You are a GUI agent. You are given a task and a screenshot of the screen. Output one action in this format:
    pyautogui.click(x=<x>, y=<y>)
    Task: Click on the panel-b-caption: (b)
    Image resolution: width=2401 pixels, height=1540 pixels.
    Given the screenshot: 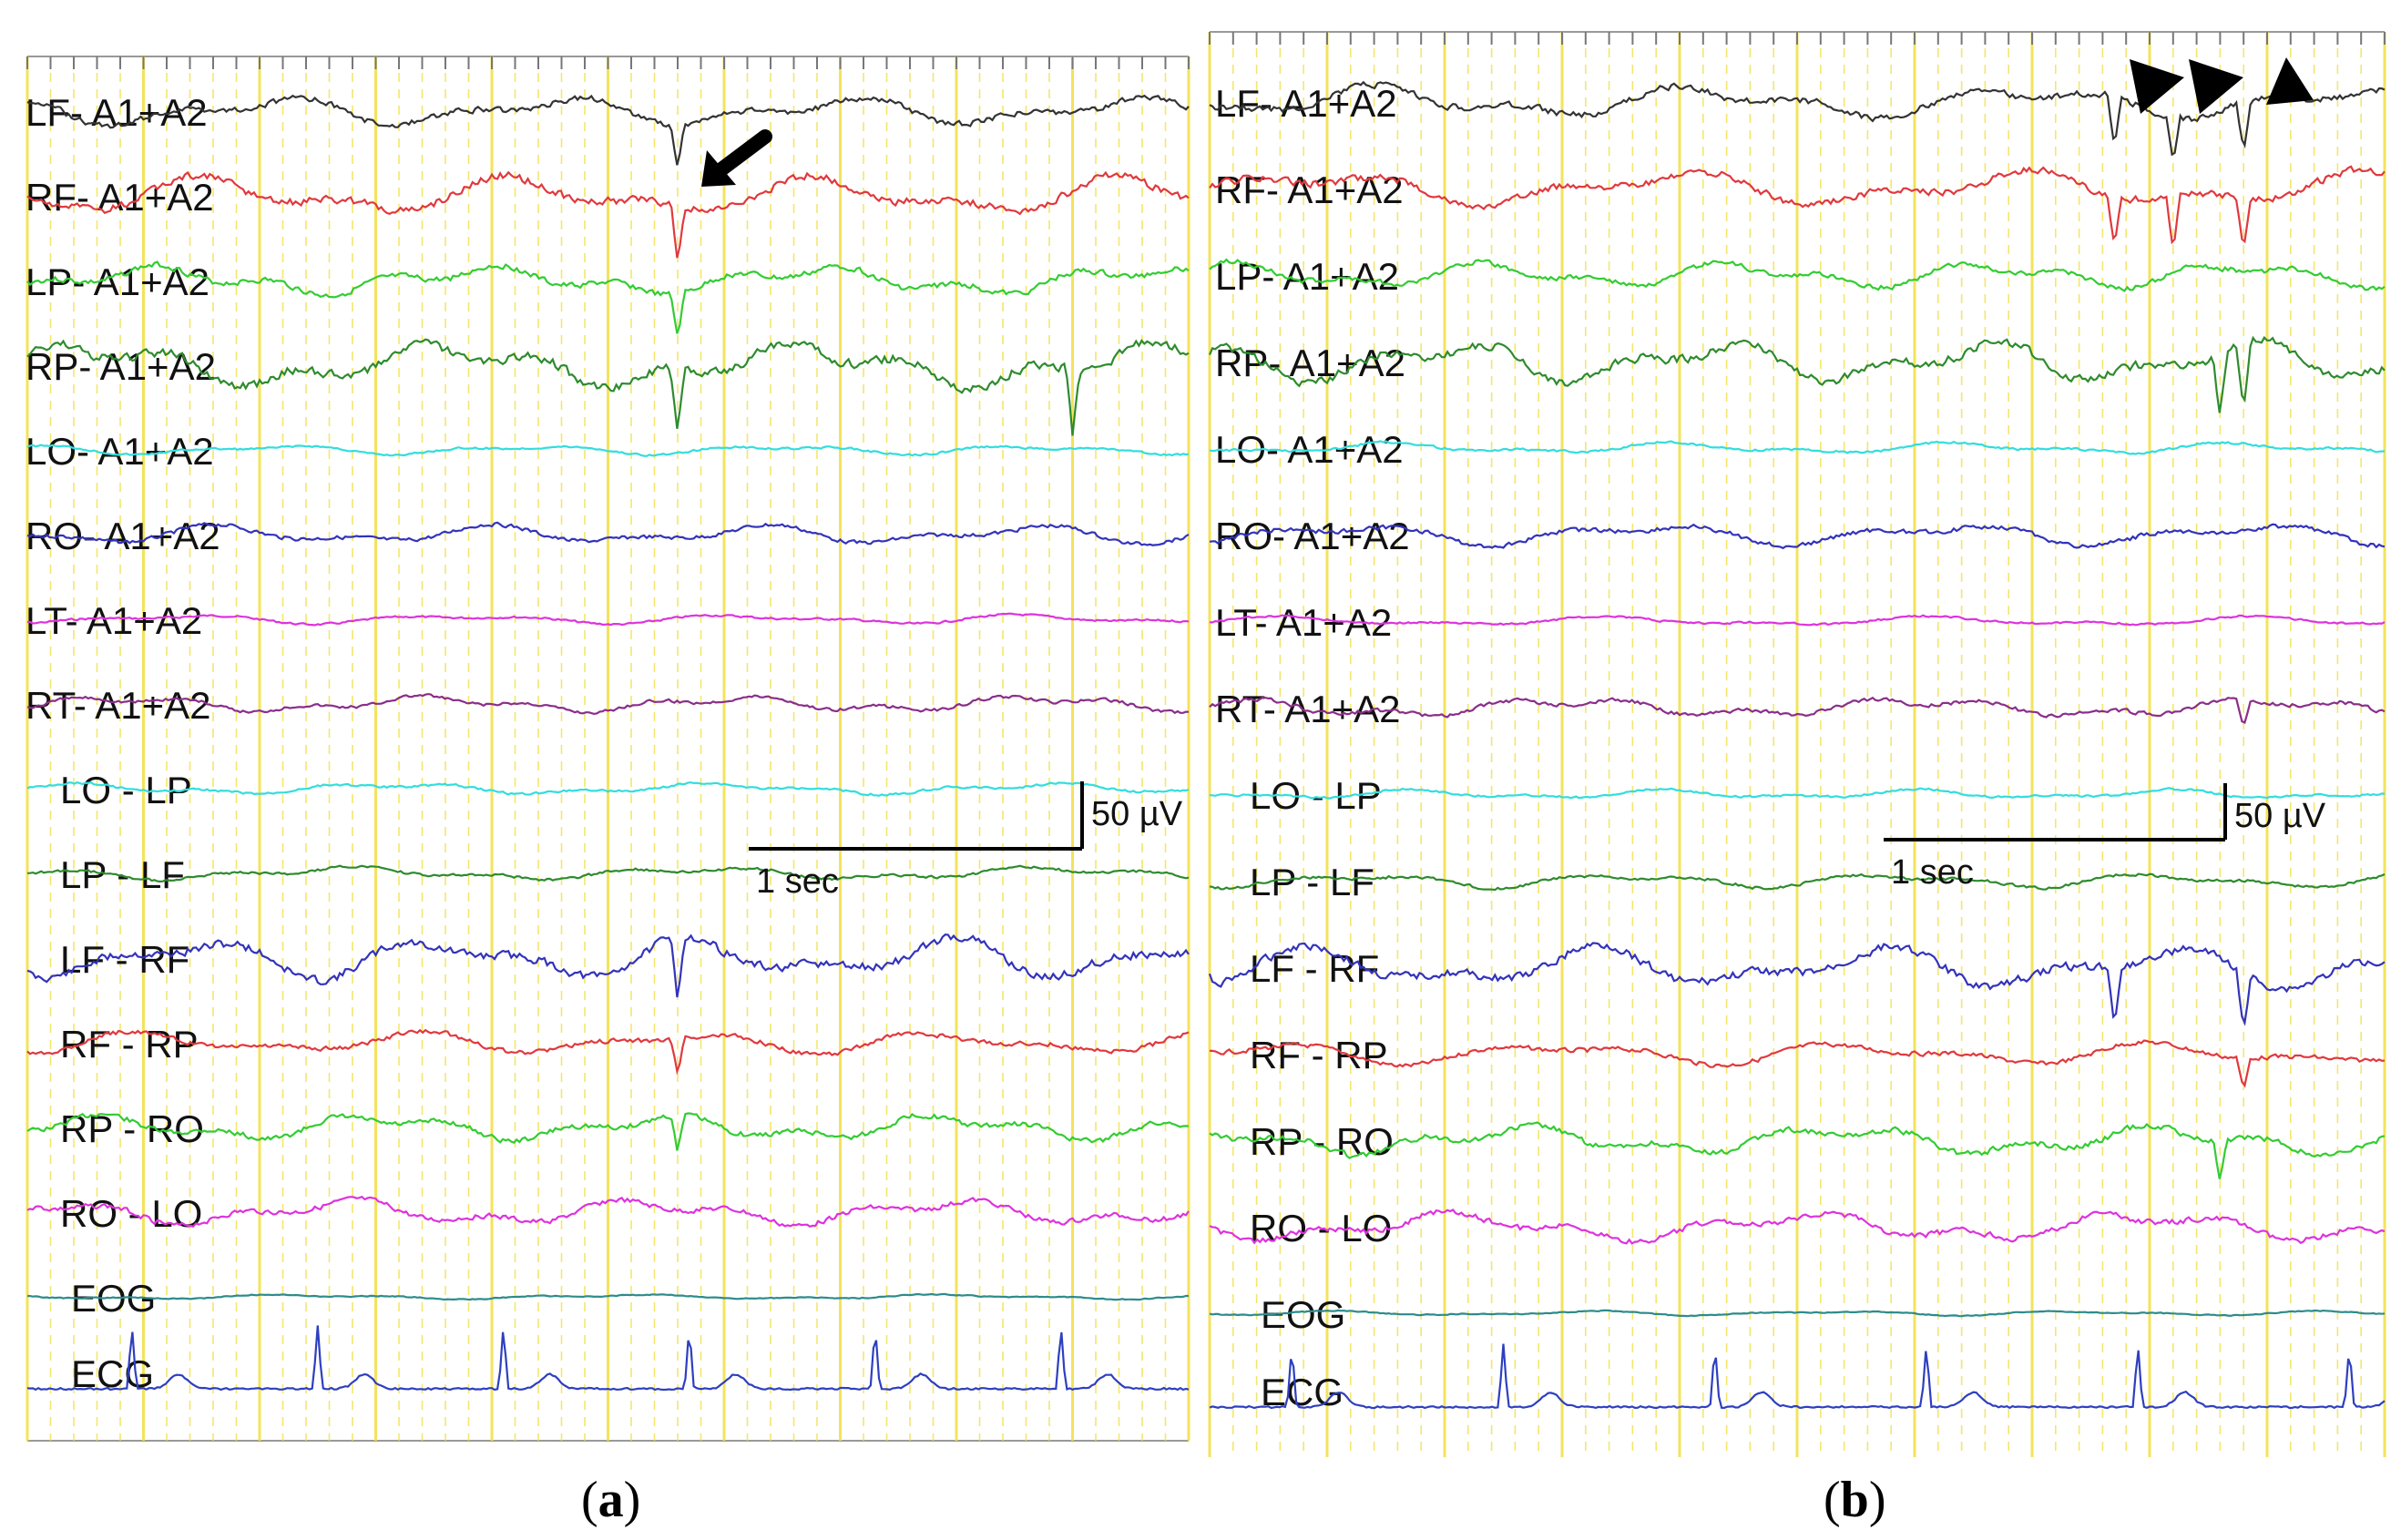 What is the action you would take?
    pyautogui.click(x=1855, y=1500)
    